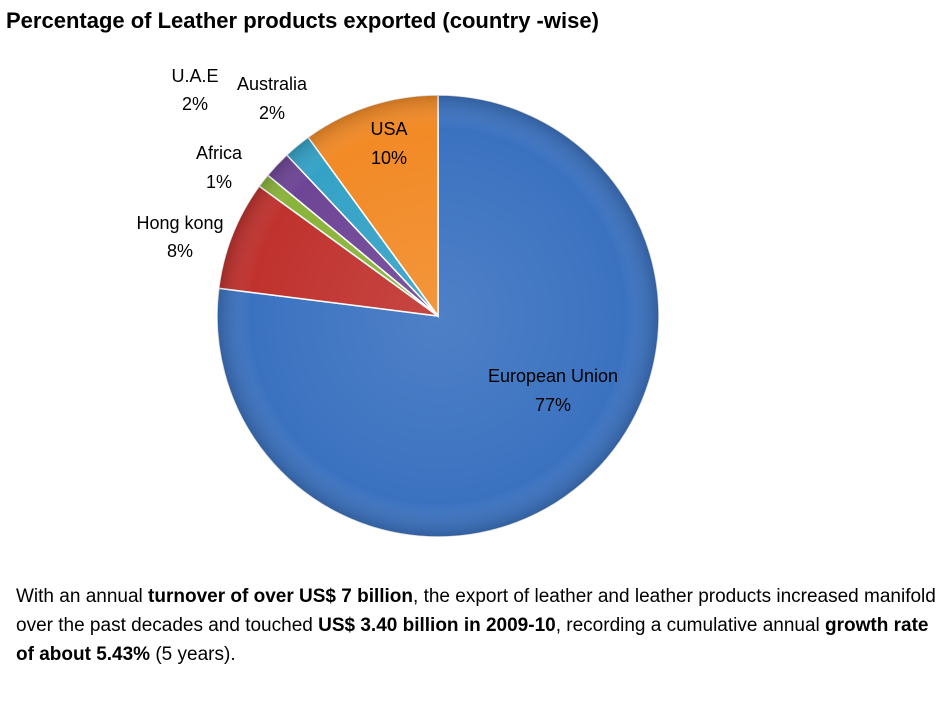 Image resolution: width=944 pixels, height=704 pixels. I want to click on caption-part-3: , recording a cumulative annual, so click(690, 625).